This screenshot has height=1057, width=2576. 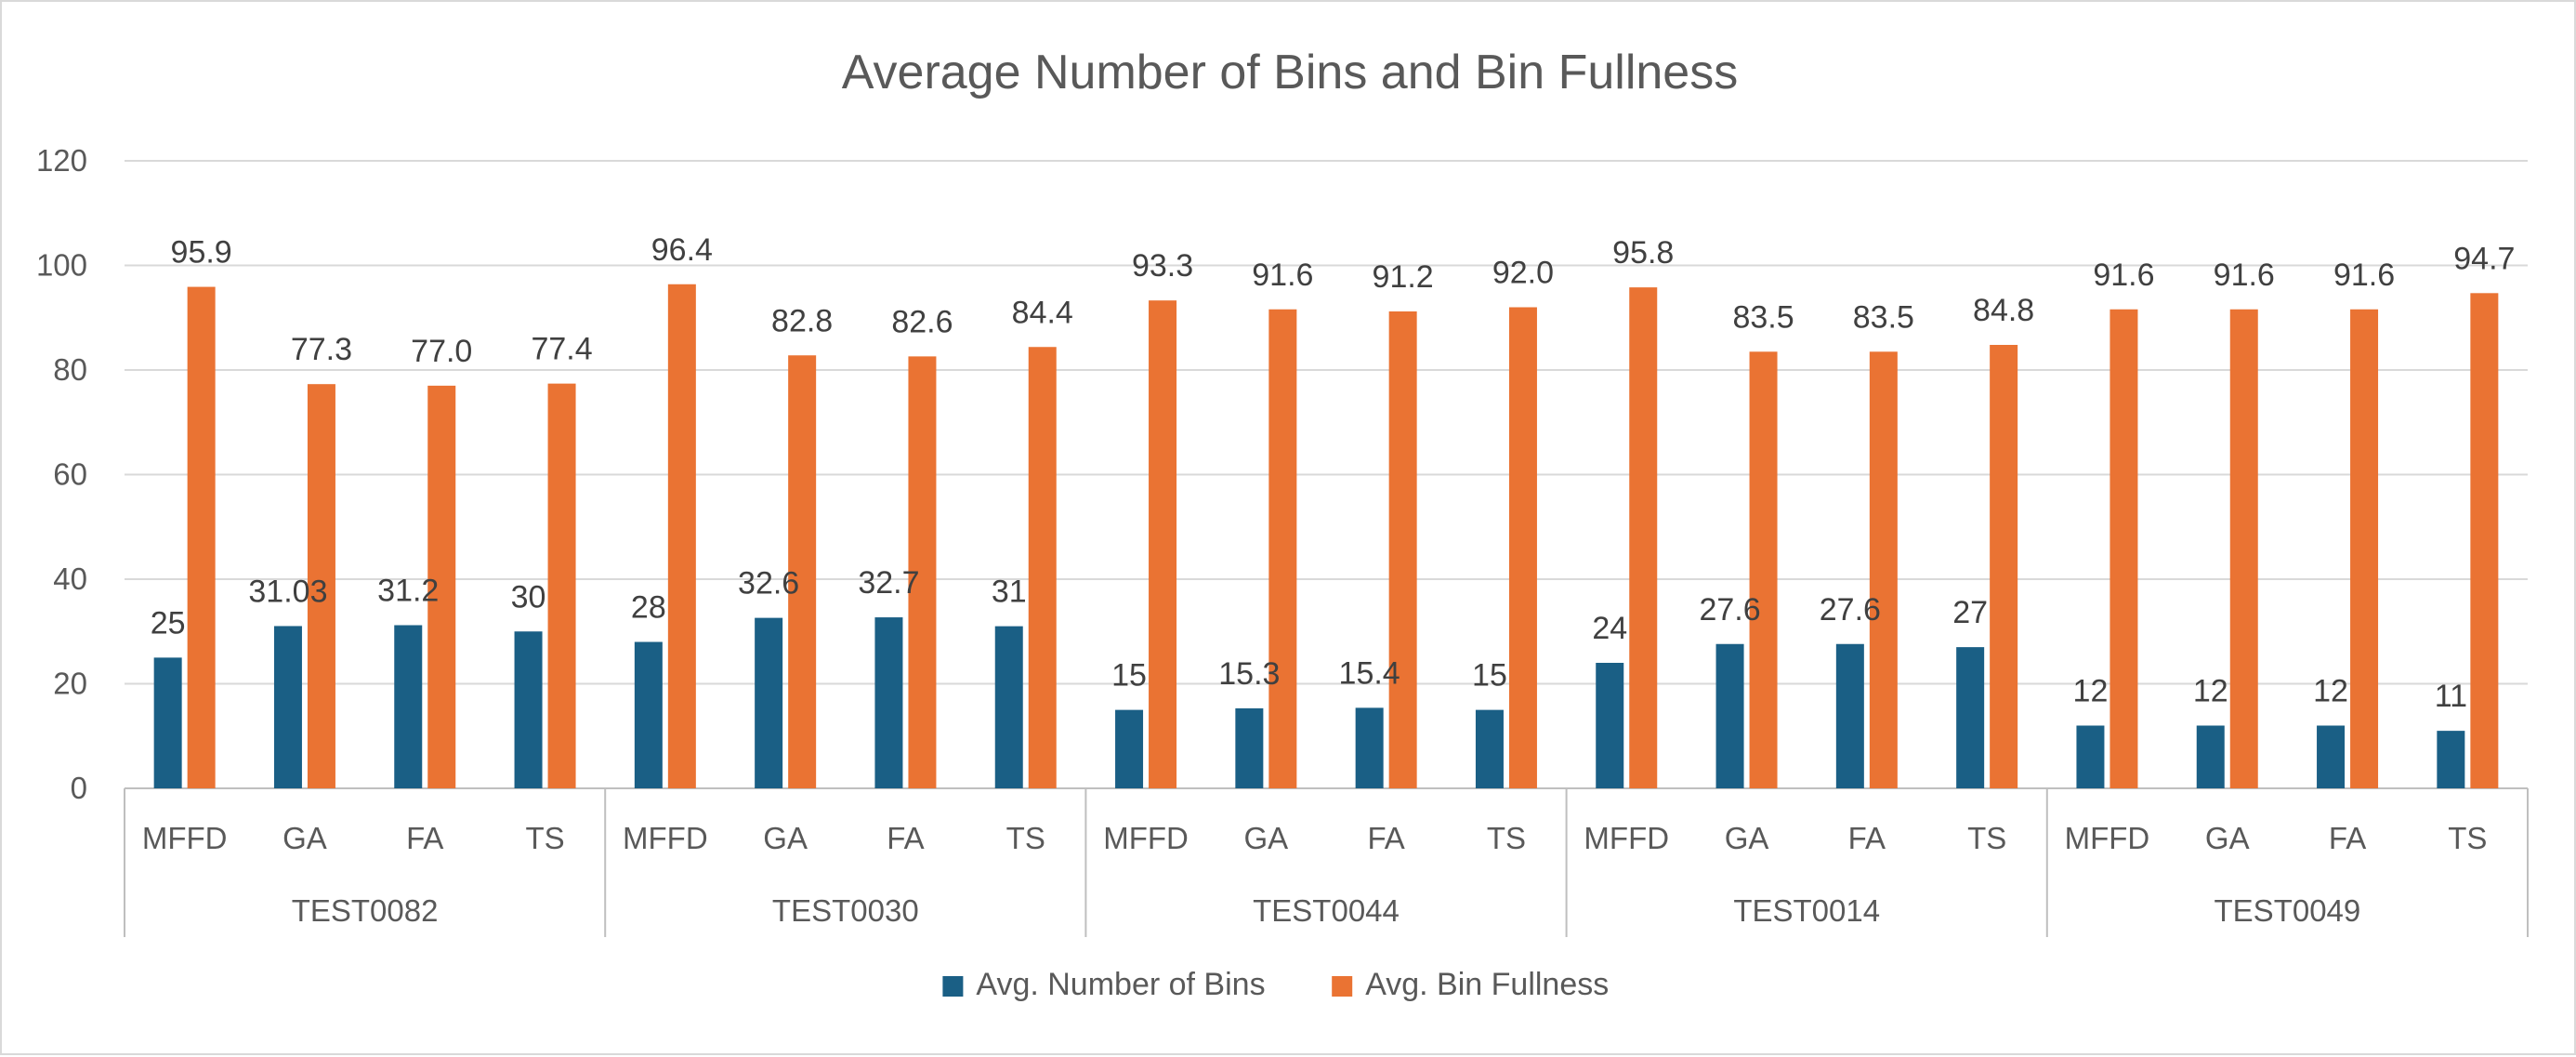 I want to click on group-label: TEST0044, so click(x=1326, y=911).